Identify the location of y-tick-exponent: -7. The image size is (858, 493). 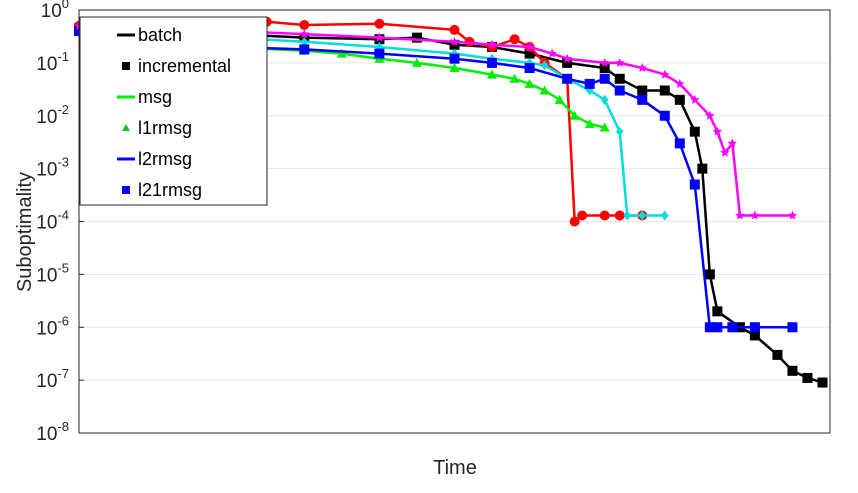
(63, 373).